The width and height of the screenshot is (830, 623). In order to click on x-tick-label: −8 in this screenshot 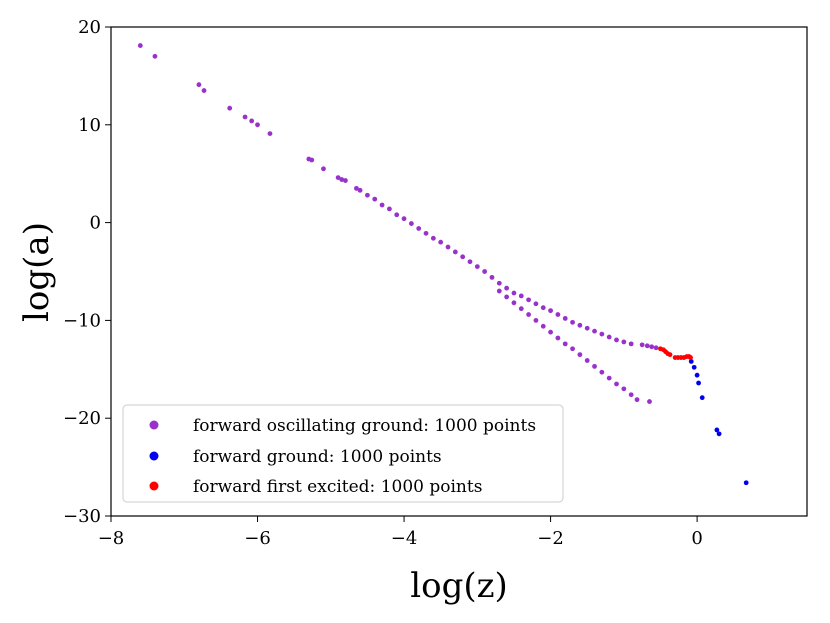, I will do `click(111, 538)`.